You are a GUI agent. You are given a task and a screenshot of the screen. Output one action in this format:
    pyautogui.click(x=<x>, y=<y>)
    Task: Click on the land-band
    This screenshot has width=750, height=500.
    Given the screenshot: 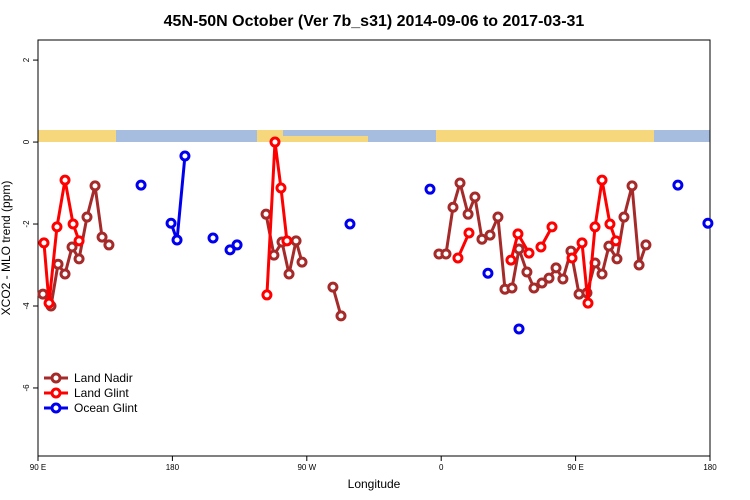 What is the action you would take?
    pyautogui.click(x=374, y=136)
    